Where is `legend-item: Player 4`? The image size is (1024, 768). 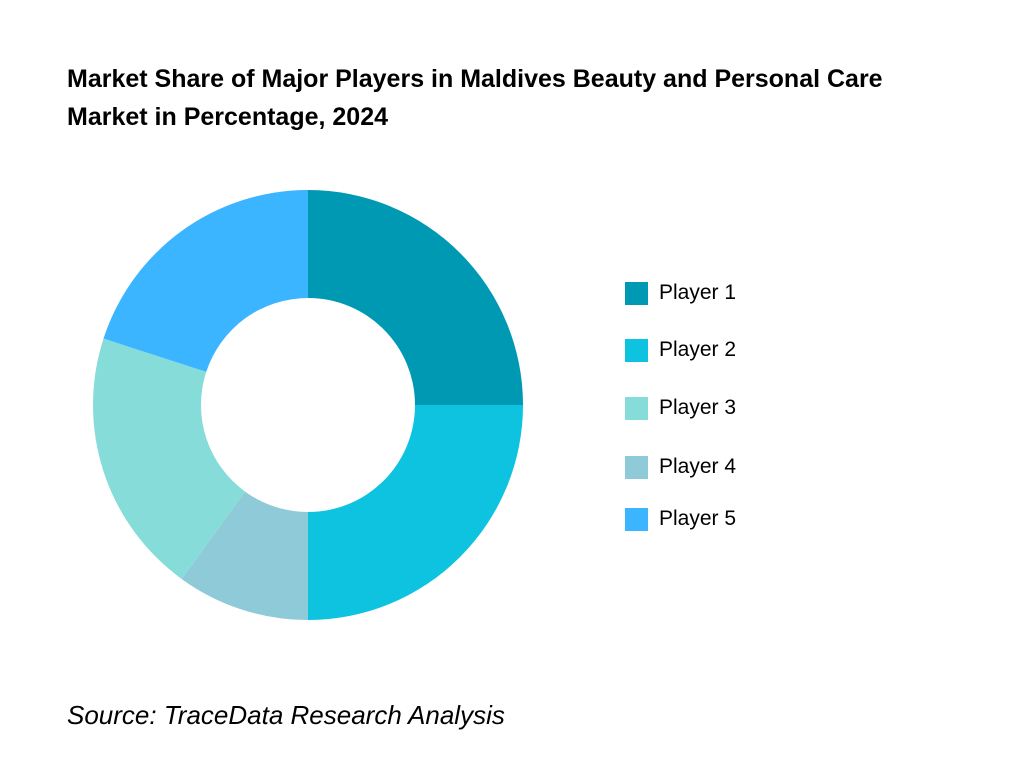
legend-item: Player 4 is located at coordinates (680, 467).